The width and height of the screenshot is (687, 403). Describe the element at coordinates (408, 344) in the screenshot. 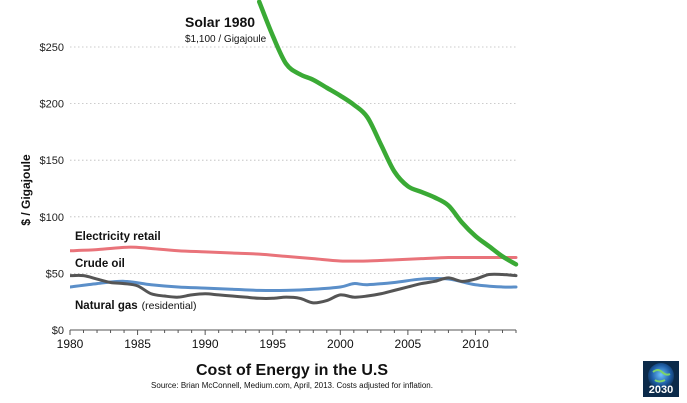

I see `x-tick-label: 2005` at that location.